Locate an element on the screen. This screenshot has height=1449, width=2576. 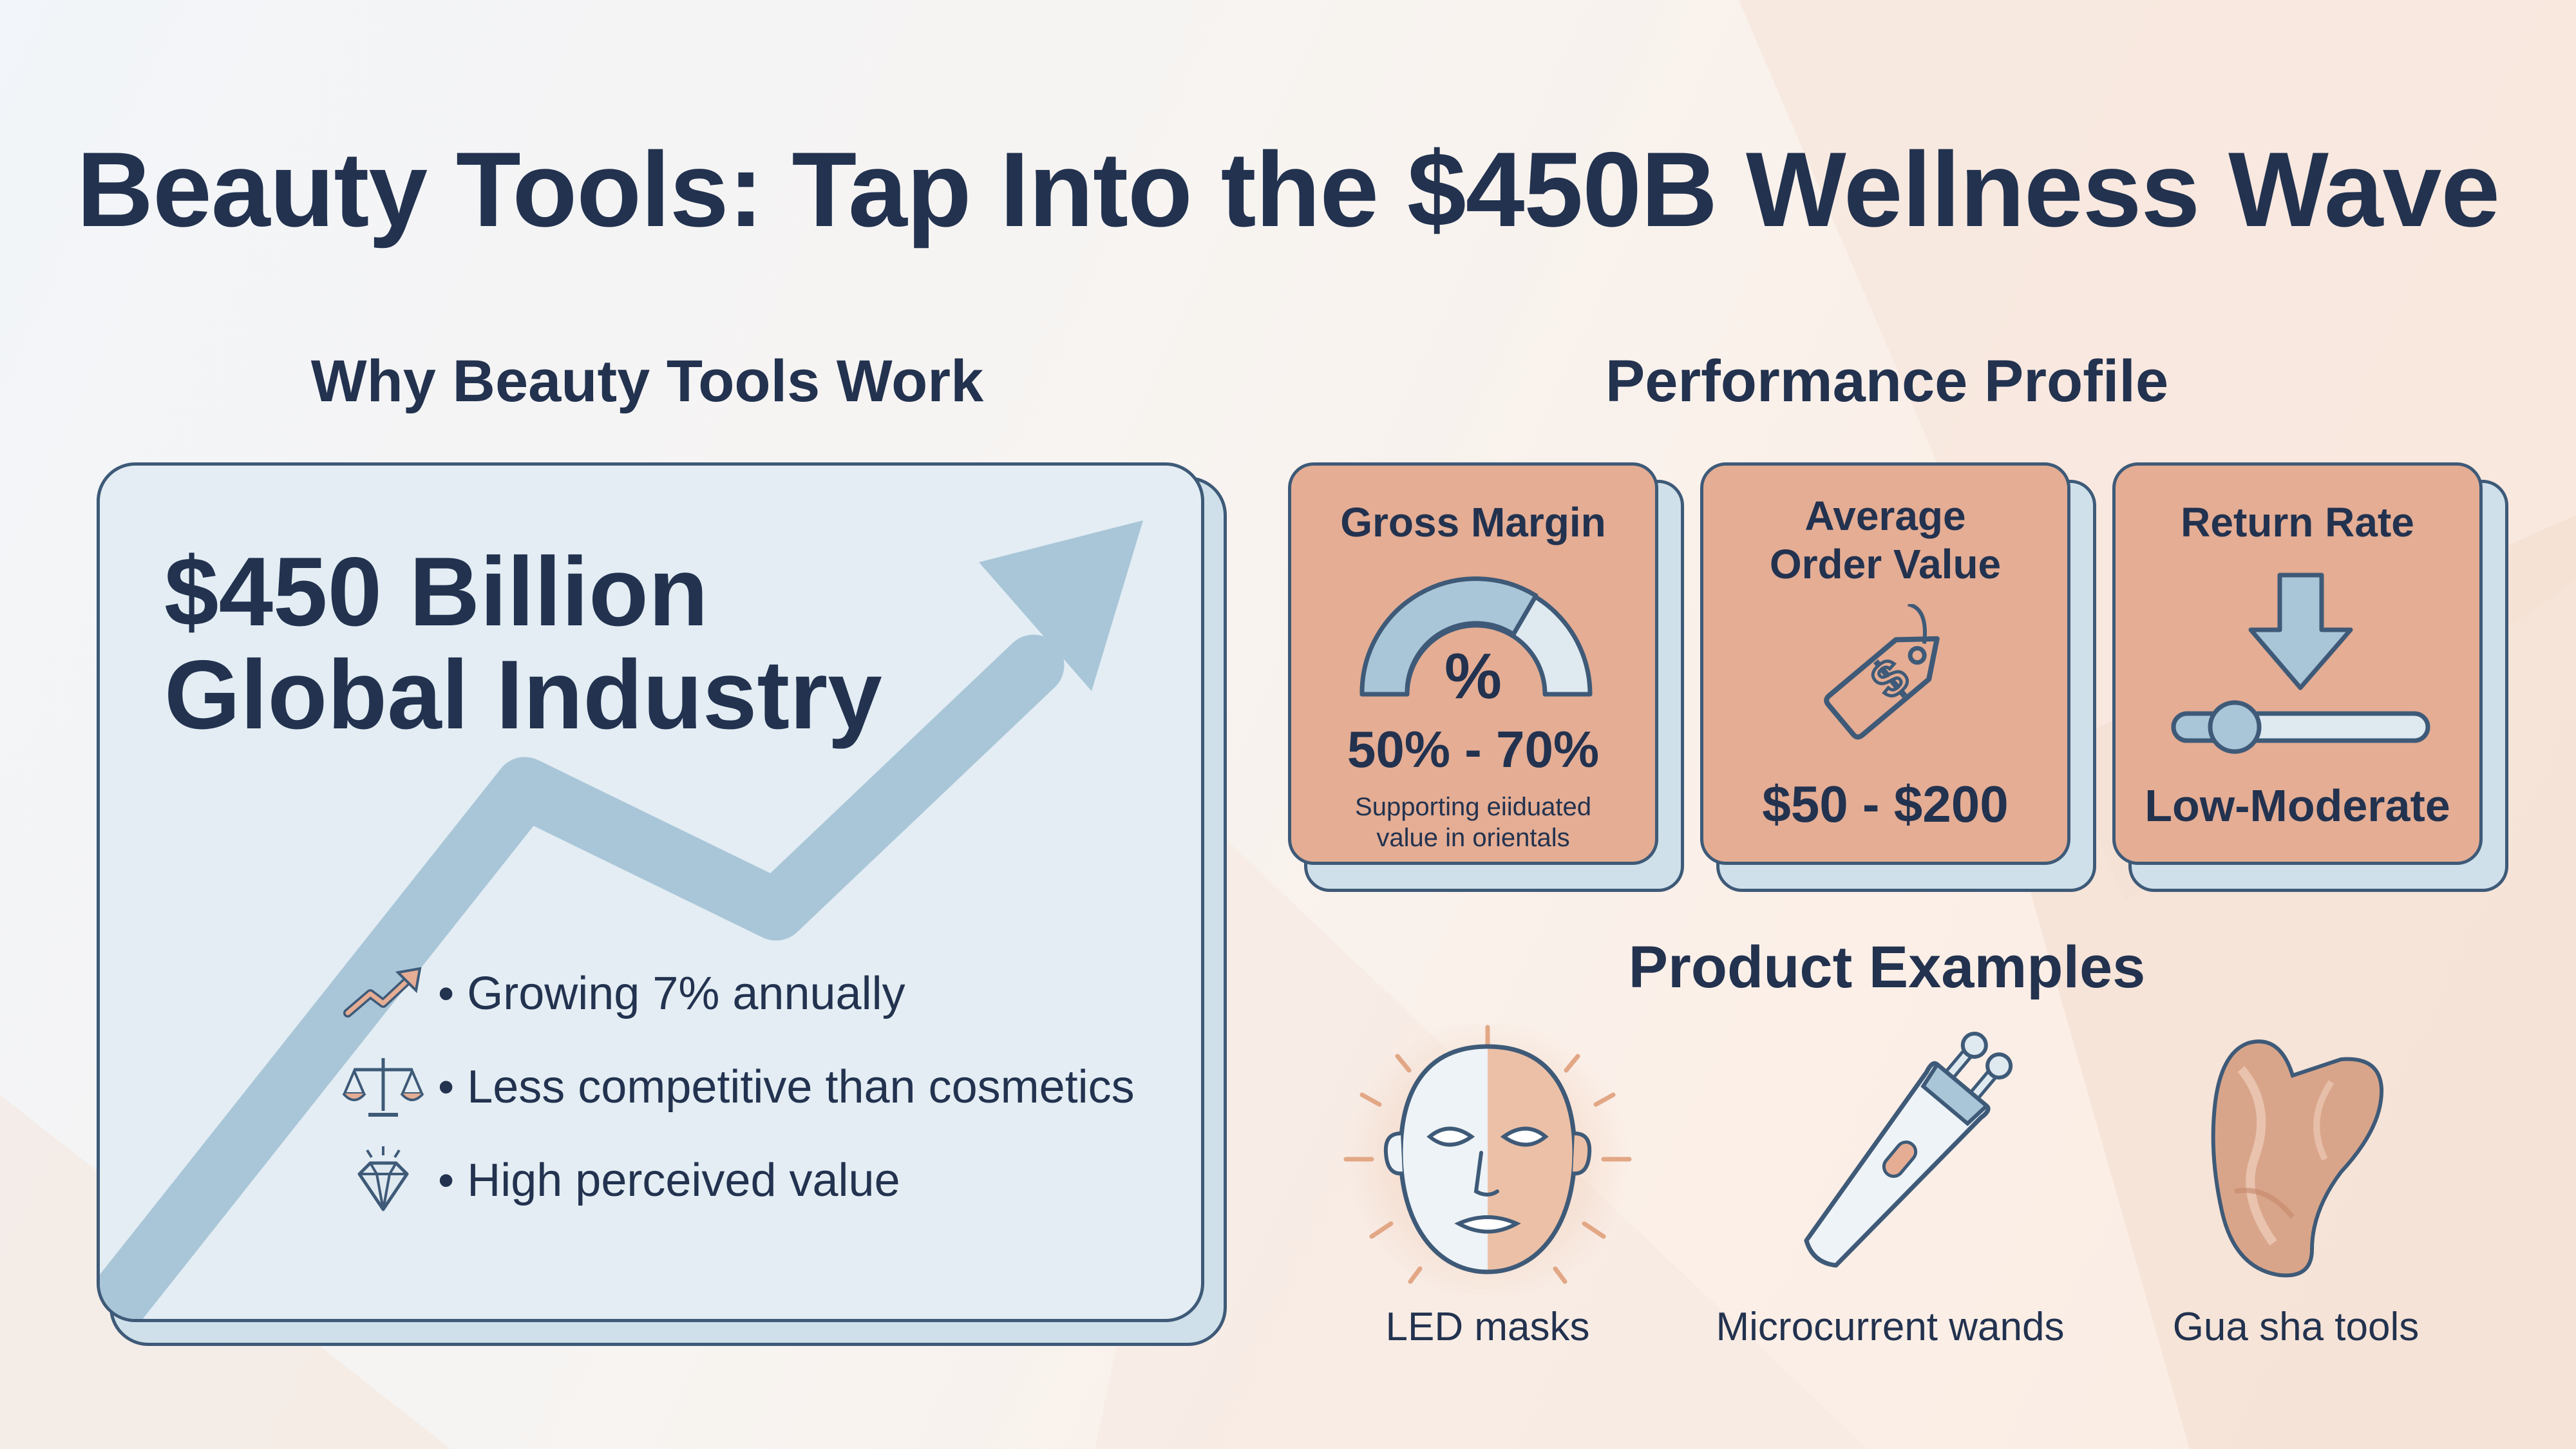
product-label-wand: Microcurrent wands is located at coordinates (1890, 1327).